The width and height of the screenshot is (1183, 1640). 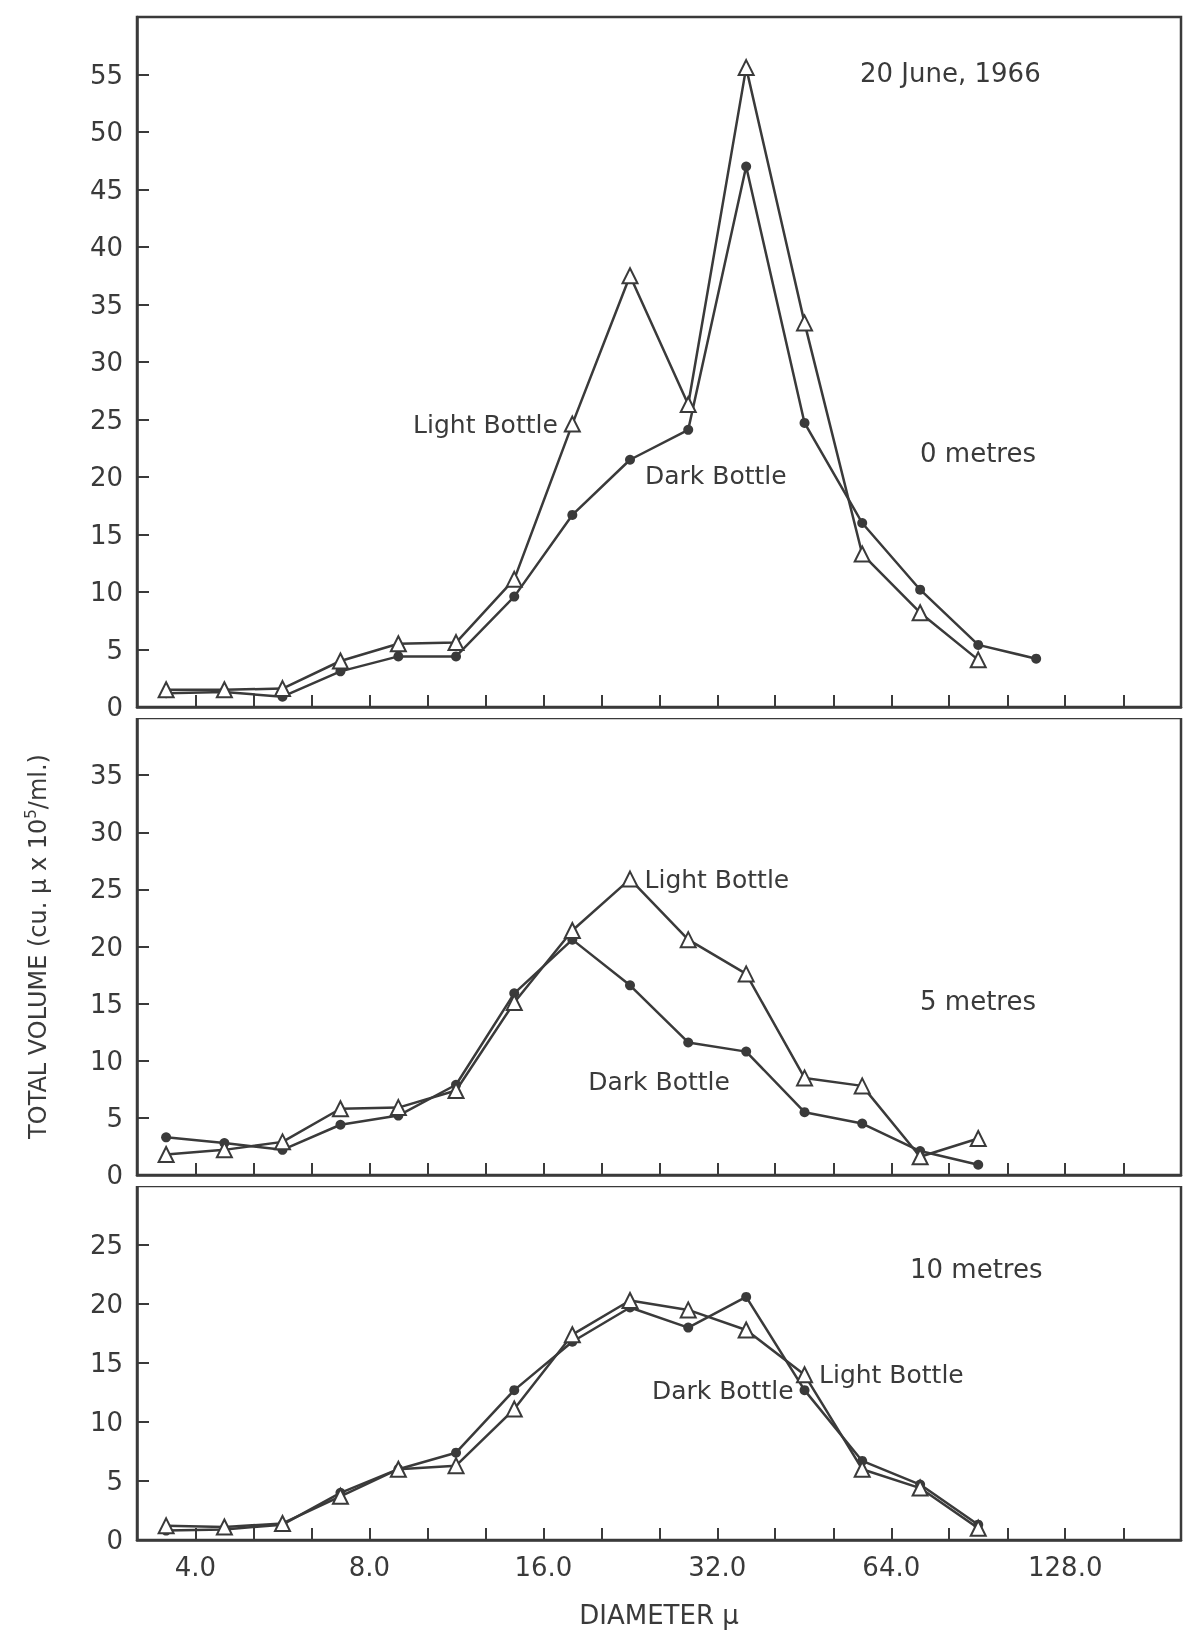 I want to click on x-tick-label: 128.0, so click(x=1065, y=1567).